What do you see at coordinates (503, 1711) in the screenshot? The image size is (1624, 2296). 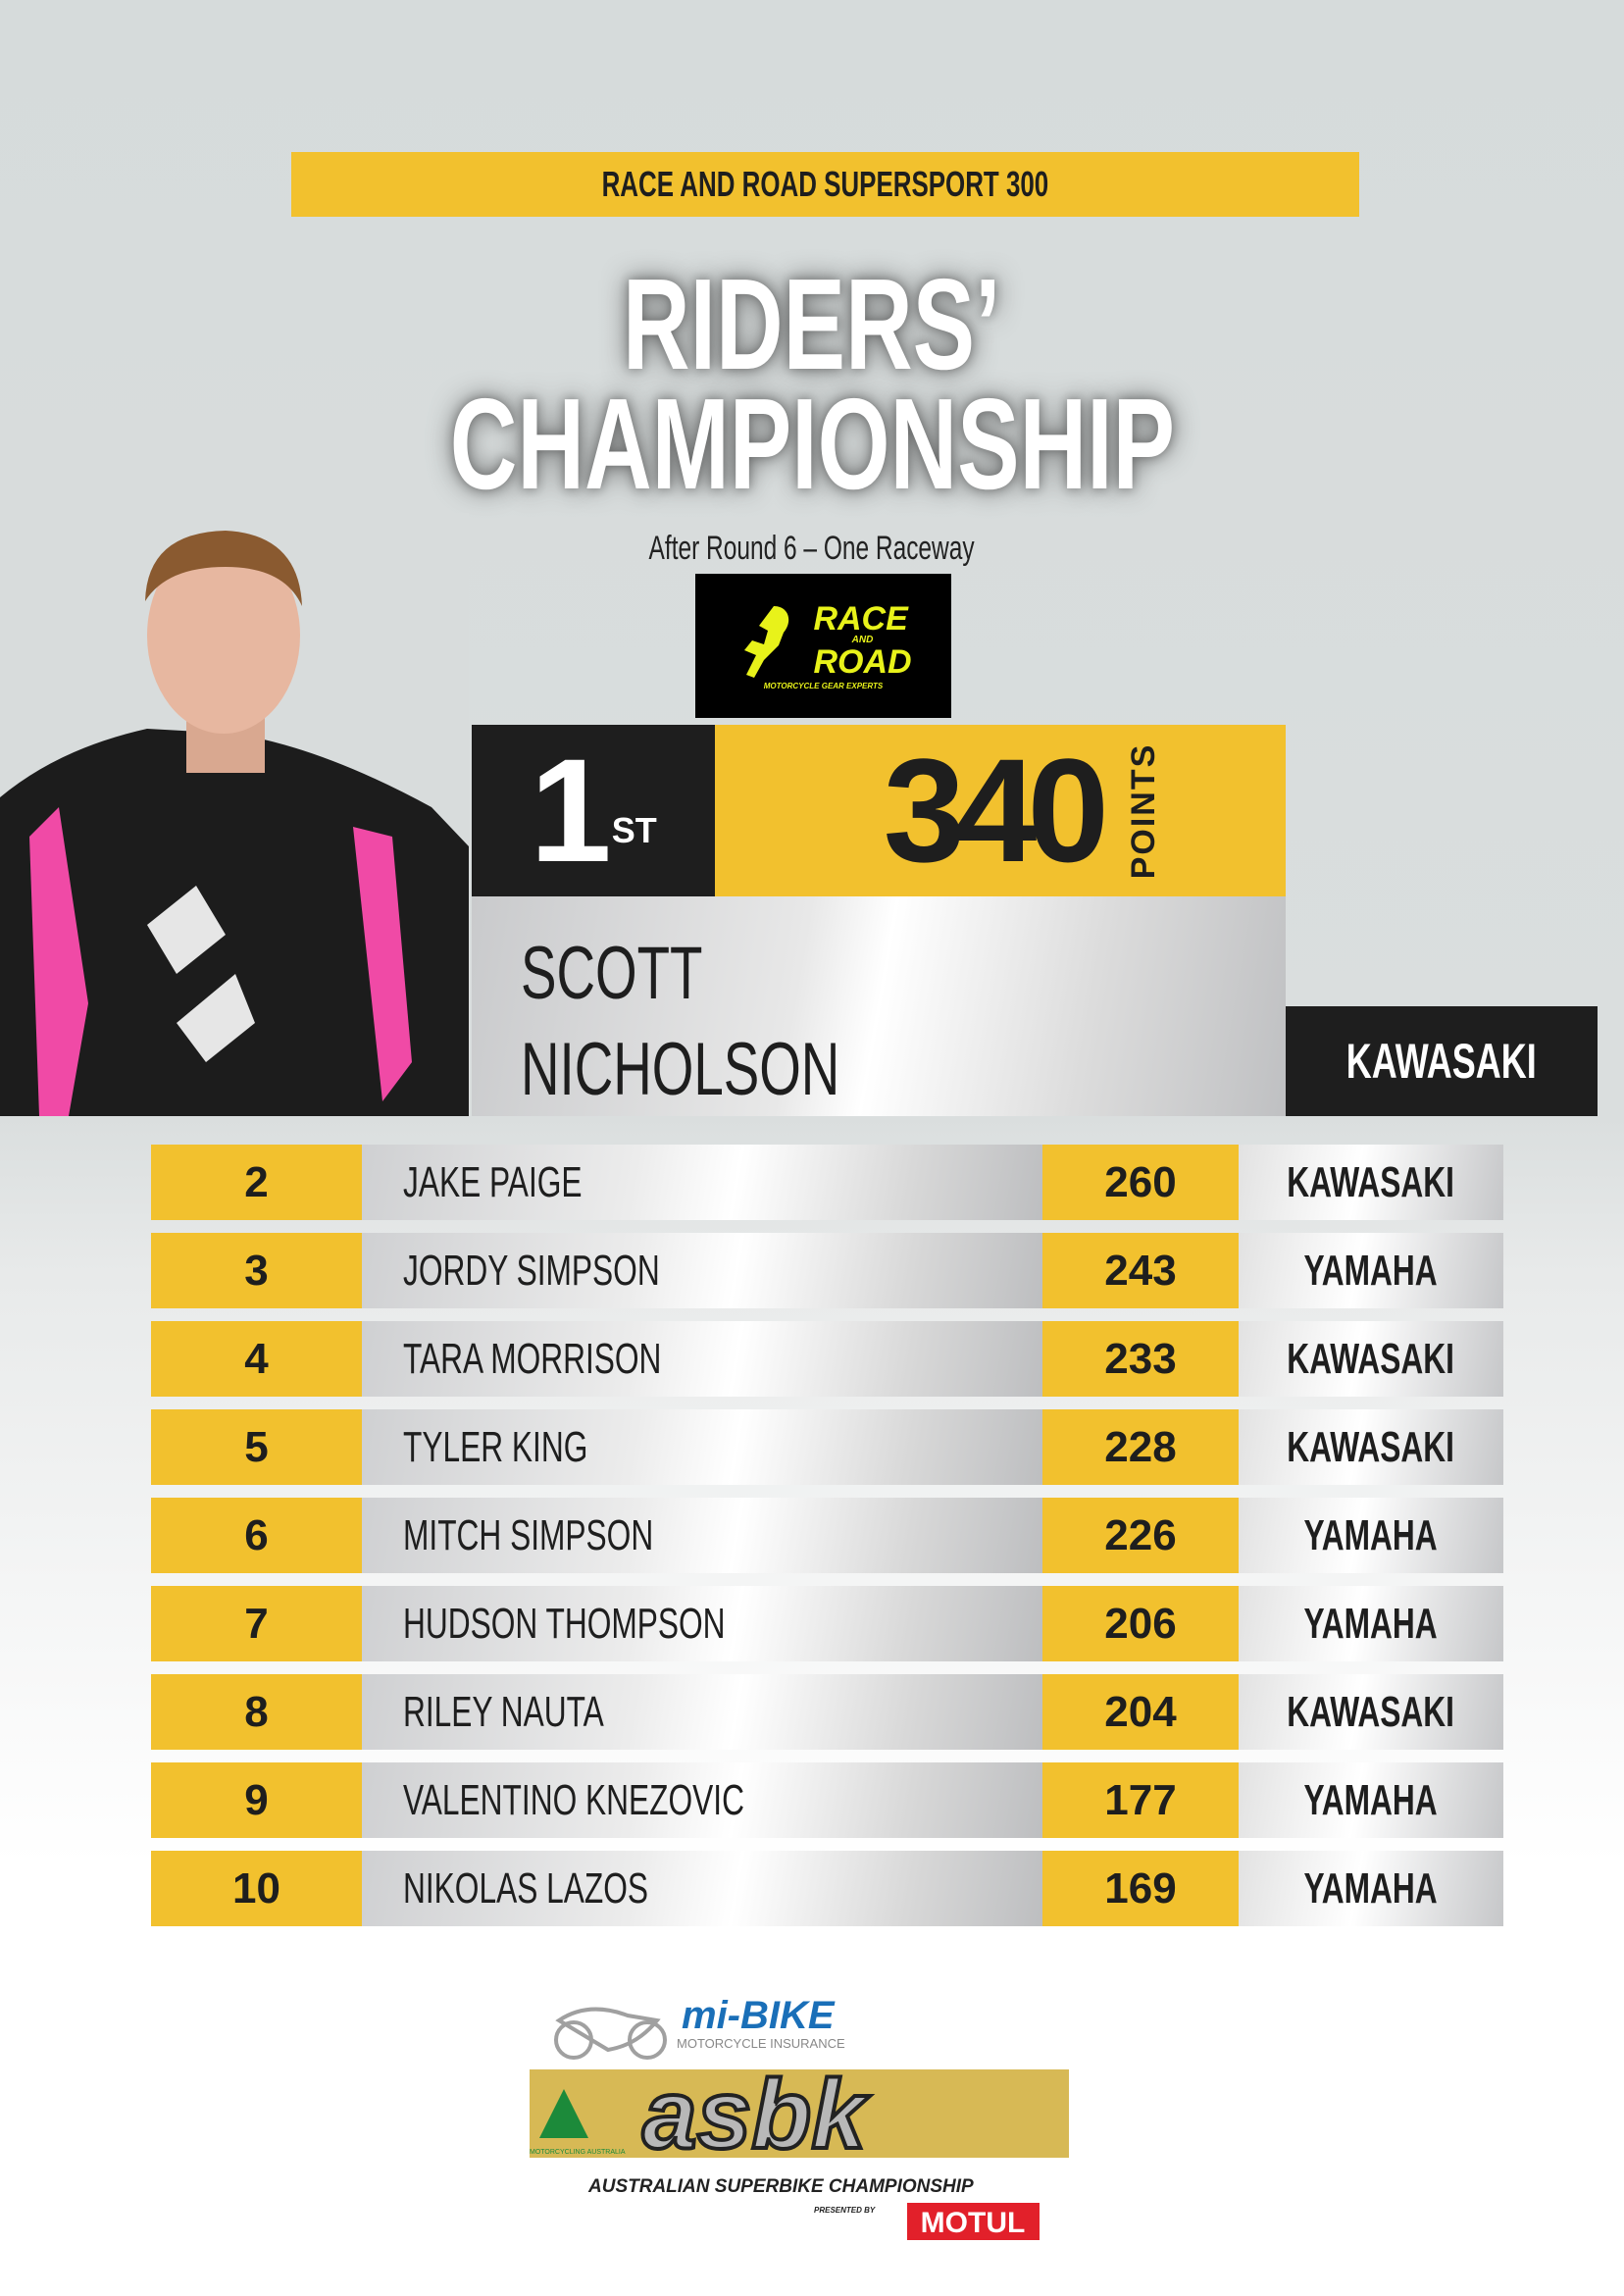 I see `rider-name: RILEY NAUTA` at bounding box center [503, 1711].